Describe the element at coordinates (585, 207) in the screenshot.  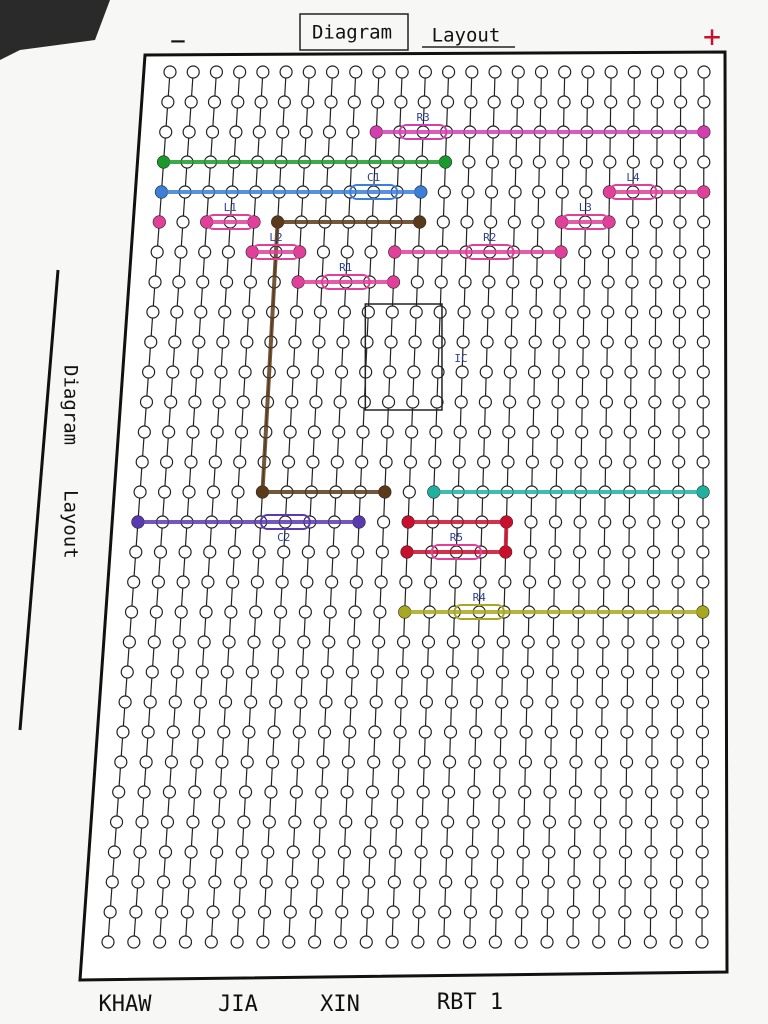
I see `component-label: L3` at that location.